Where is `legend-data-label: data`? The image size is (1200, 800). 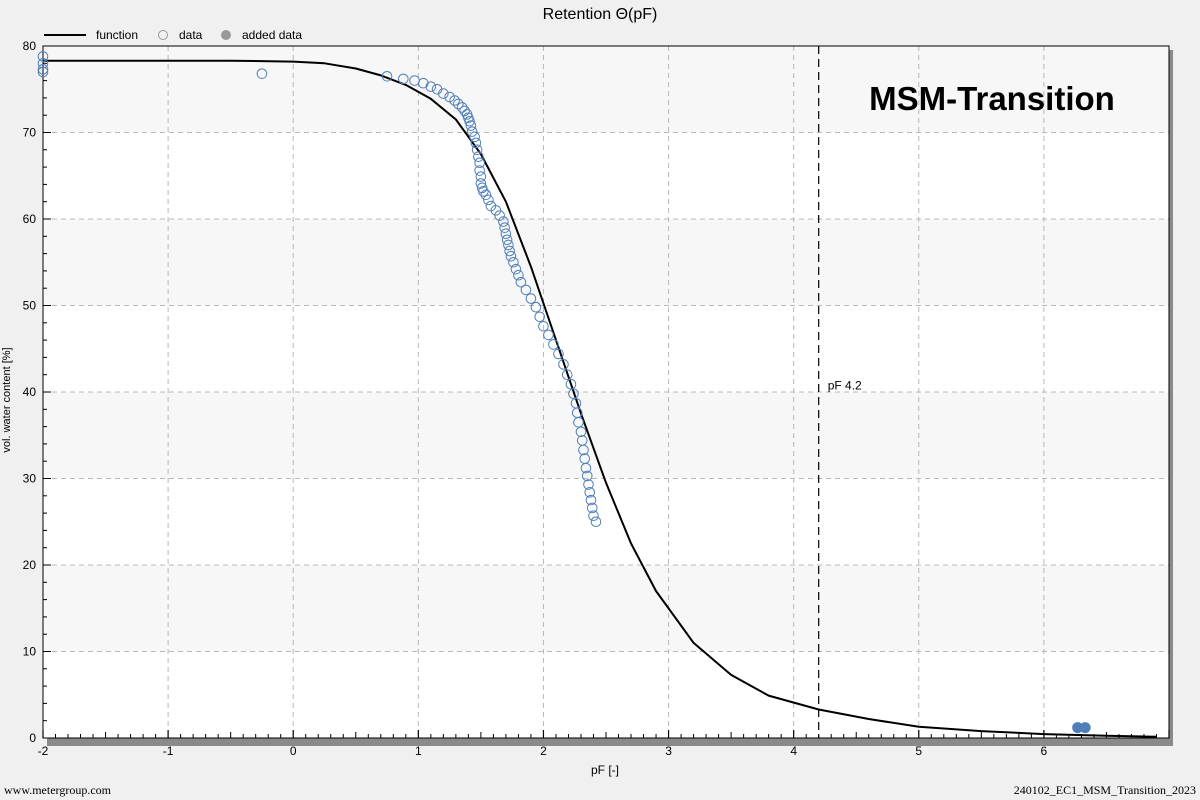
legend-data-label: data is located at coordinates (191, 35).